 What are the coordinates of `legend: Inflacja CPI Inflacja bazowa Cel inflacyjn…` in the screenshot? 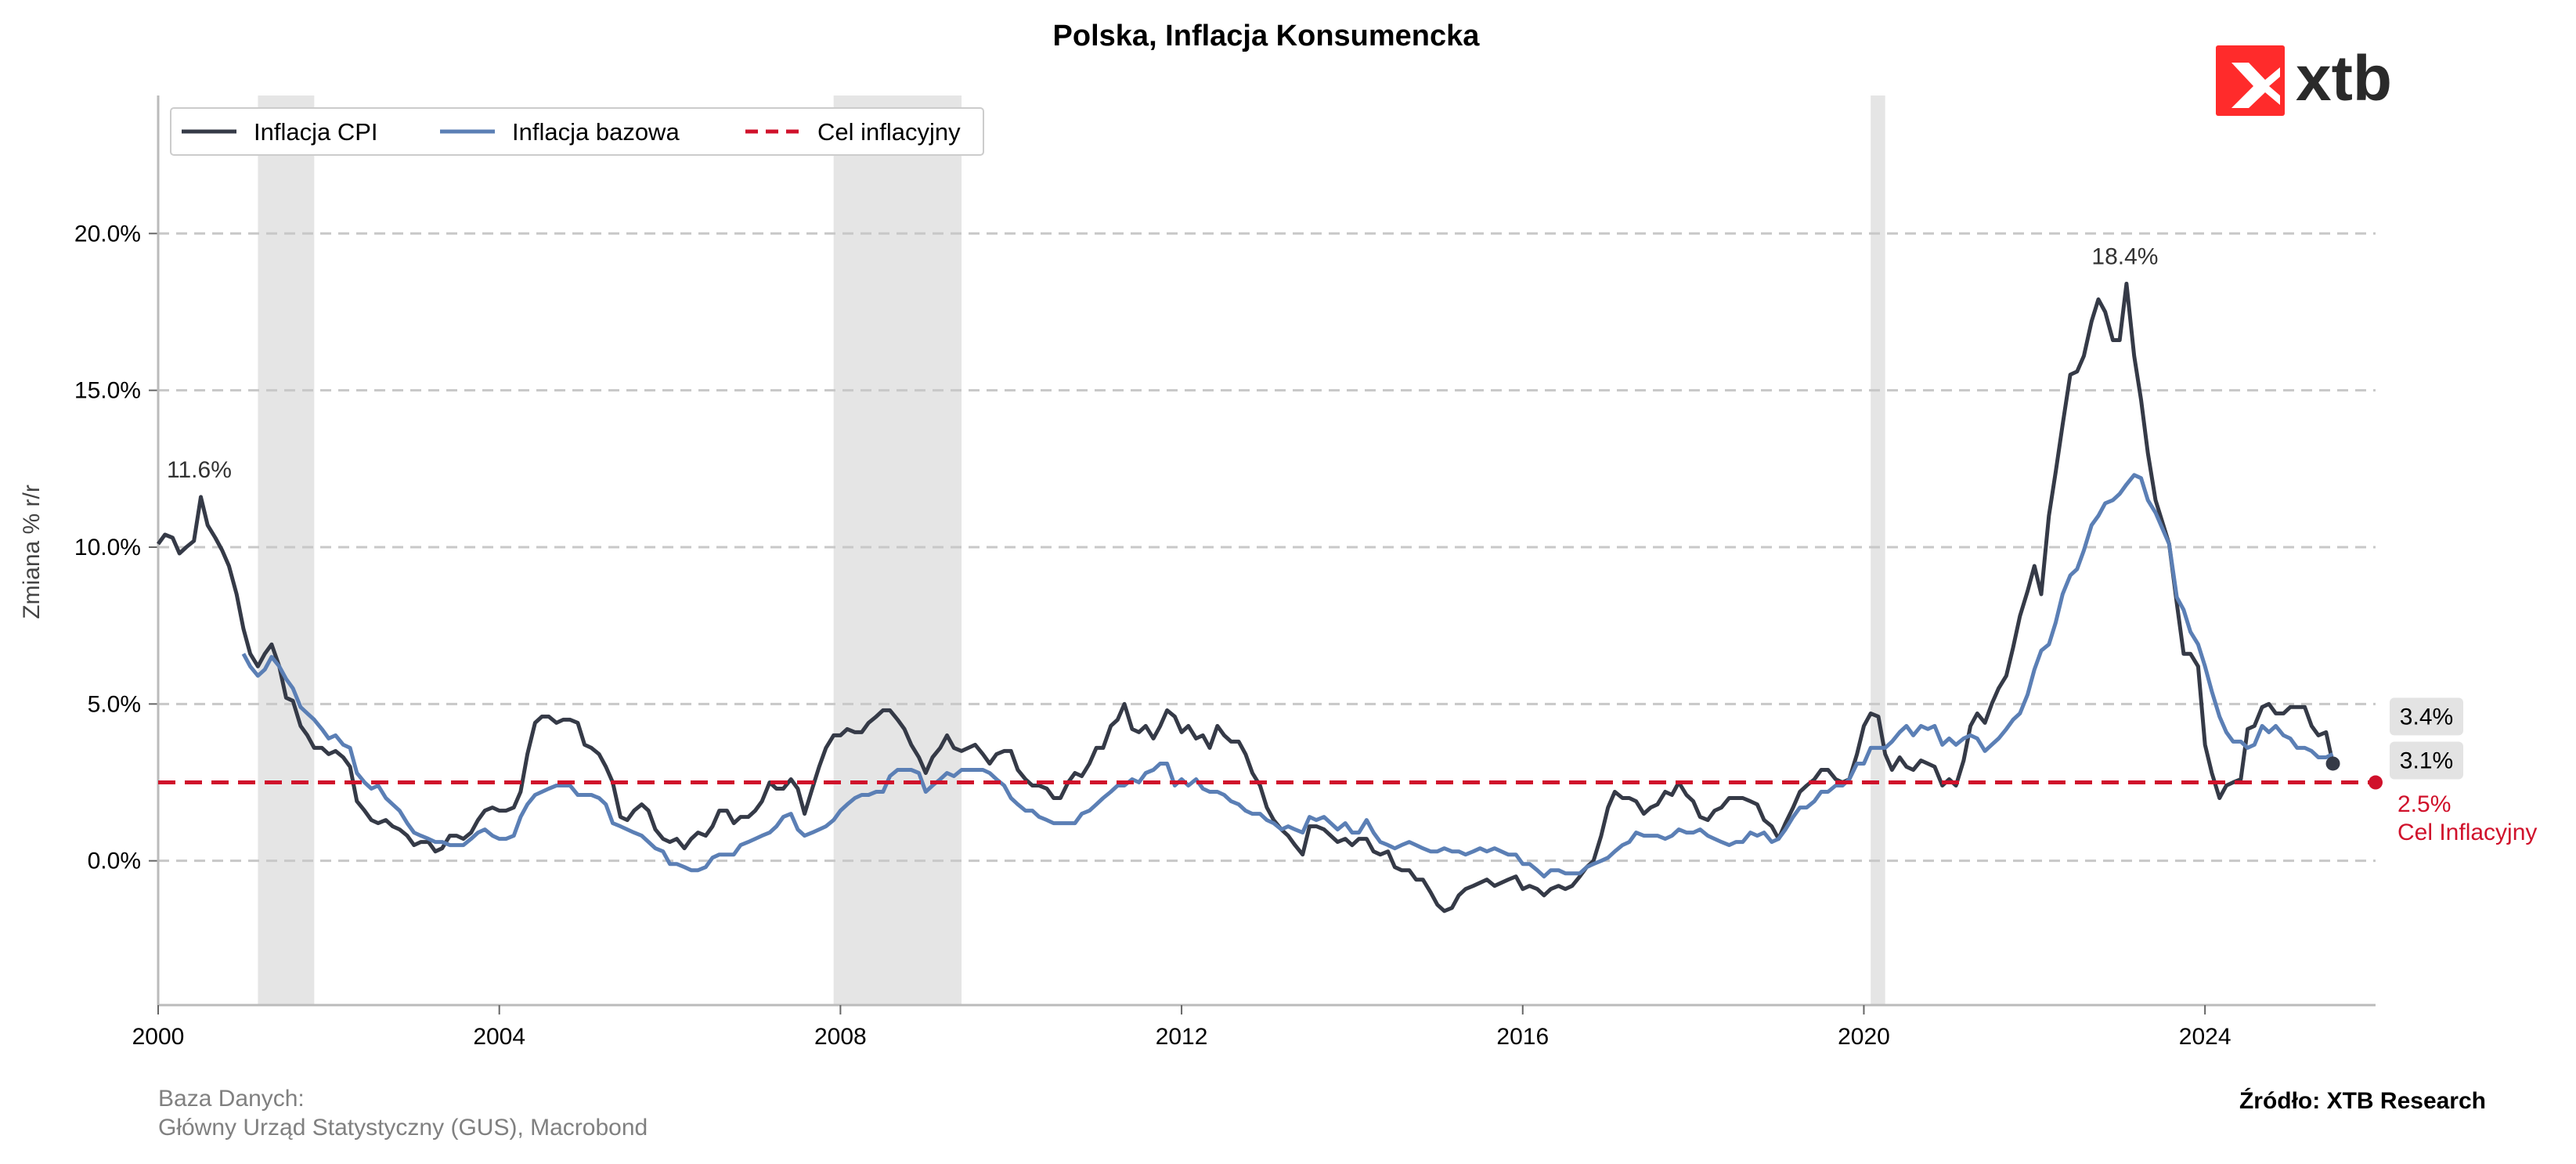 It's located at (577, 131).